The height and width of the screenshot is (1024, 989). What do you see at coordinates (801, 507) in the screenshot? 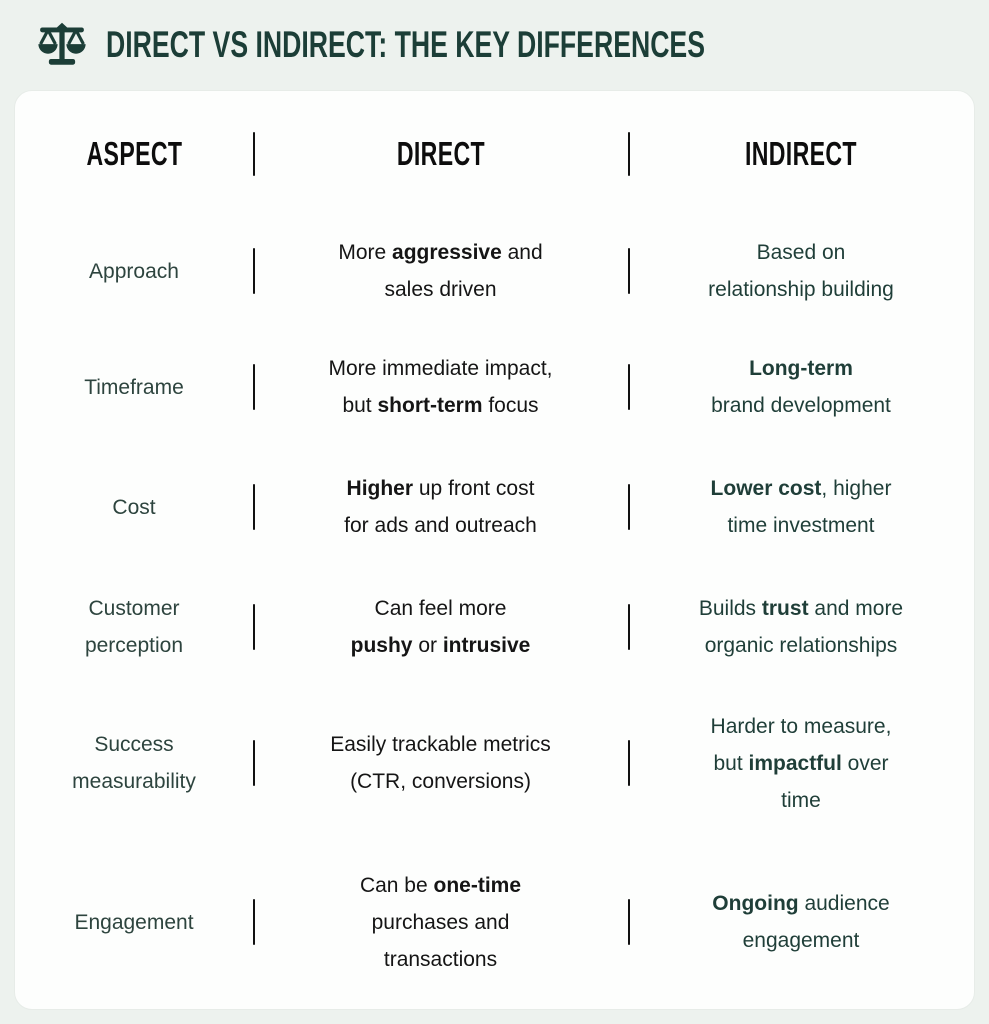
I see `indirect-value: Lower cost, higher time investment` at bounding box center [801, 507].